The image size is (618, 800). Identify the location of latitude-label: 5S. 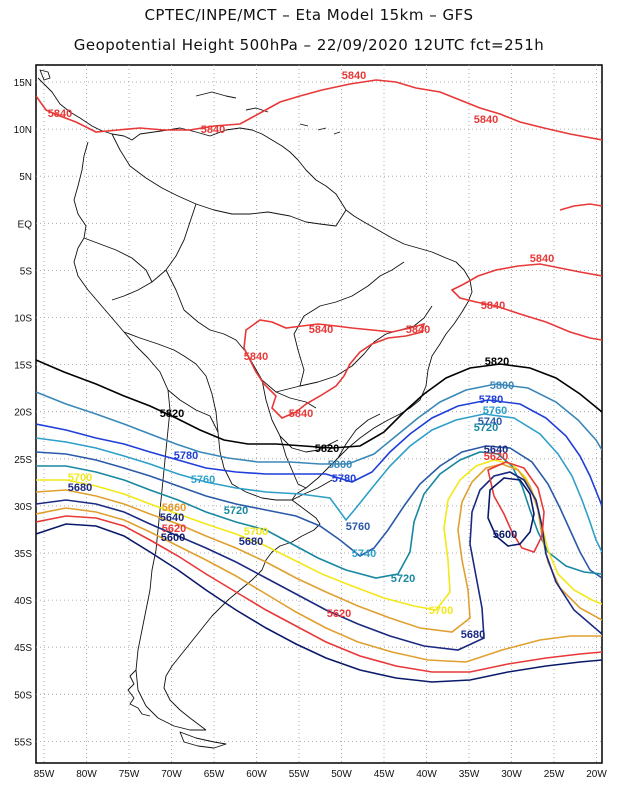
(26, 271).